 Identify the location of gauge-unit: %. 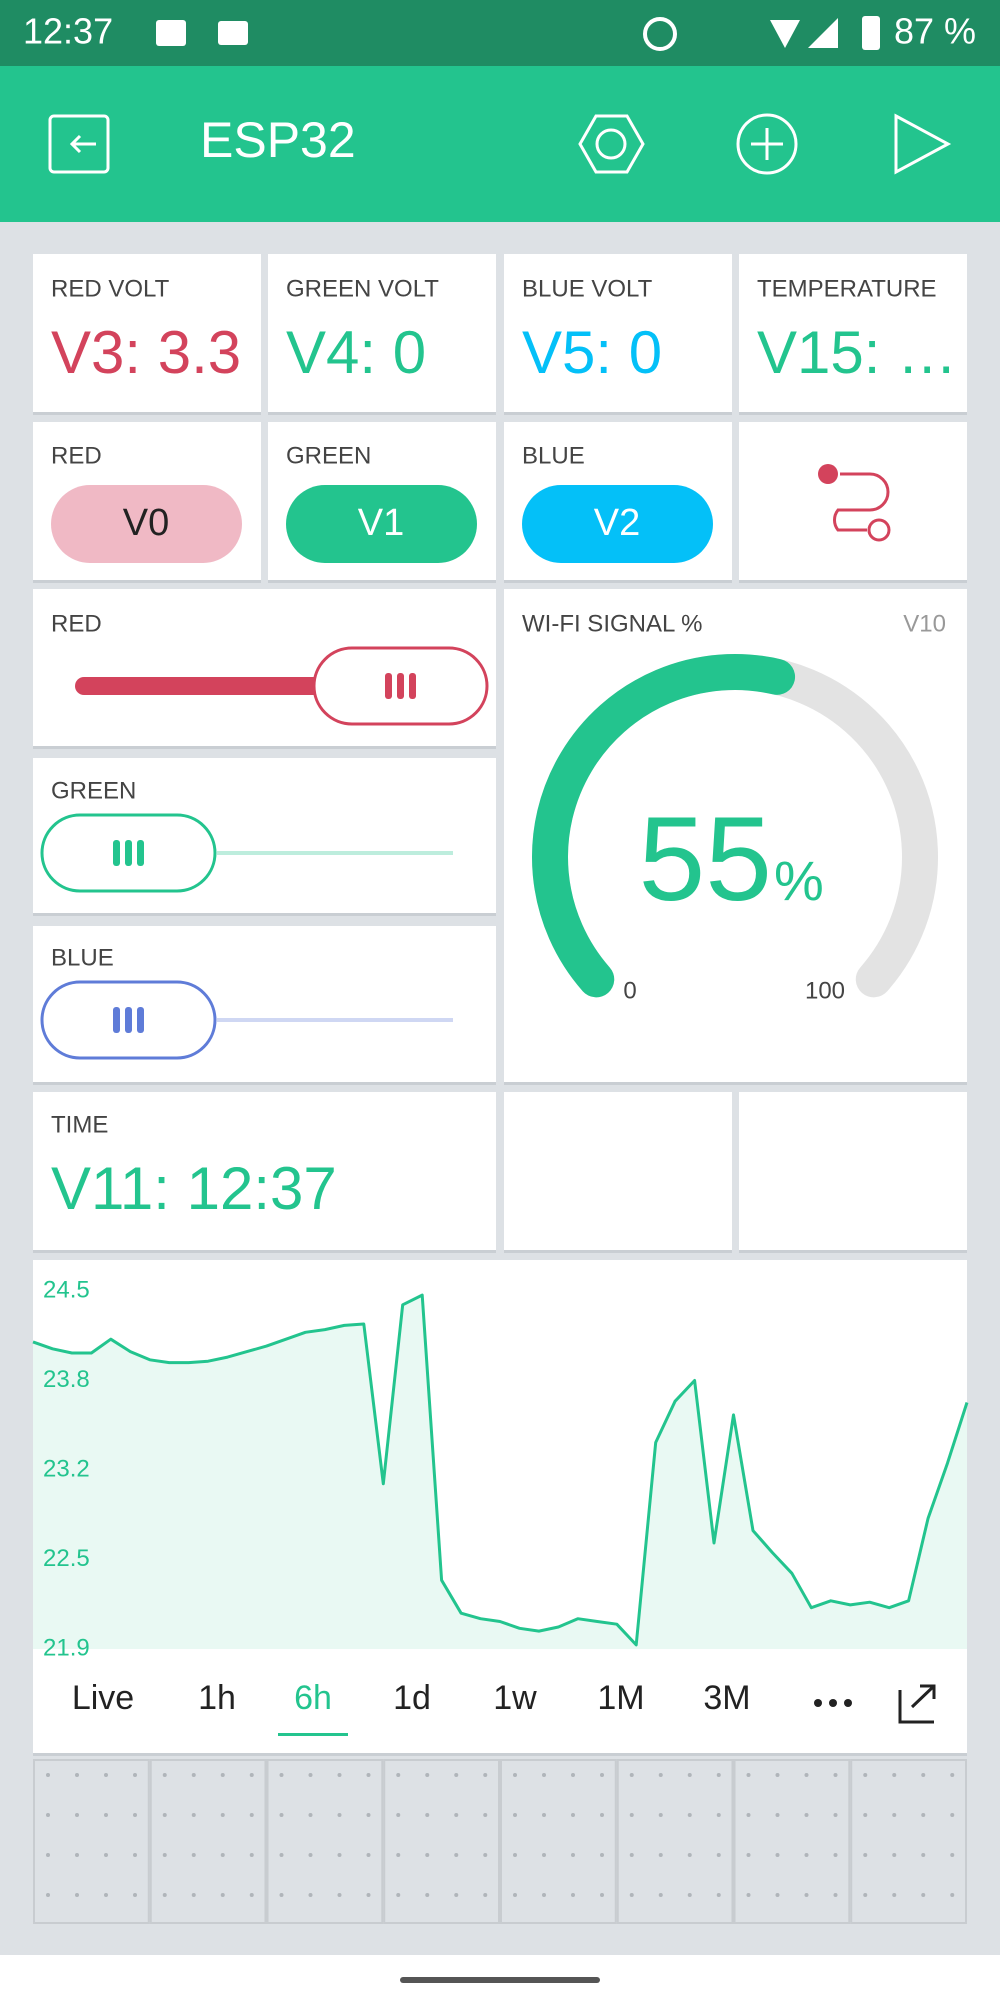
(799, 880).